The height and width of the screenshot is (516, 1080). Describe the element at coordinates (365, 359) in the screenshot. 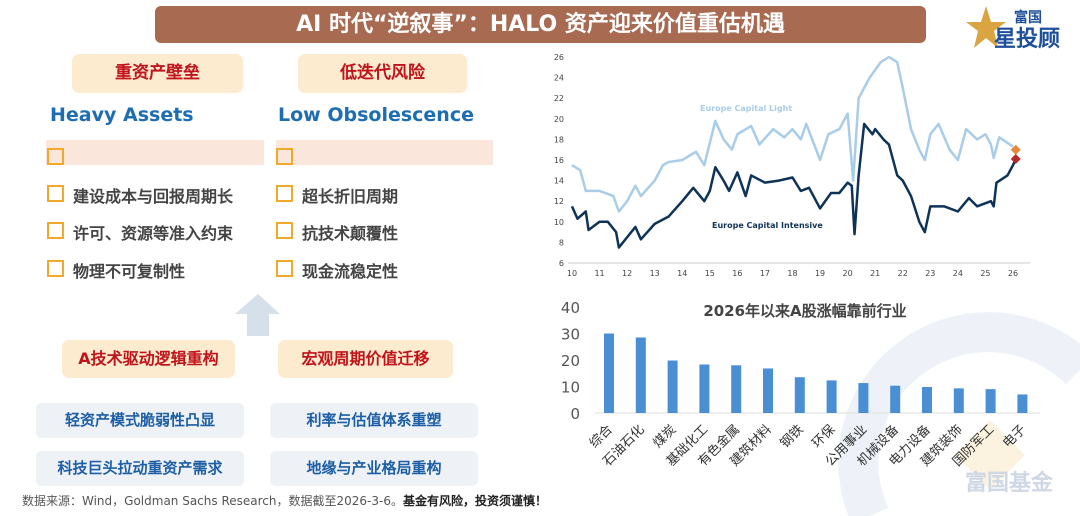

I see `tag-macro-cycle: 宏观周期价值迁移` at that location.